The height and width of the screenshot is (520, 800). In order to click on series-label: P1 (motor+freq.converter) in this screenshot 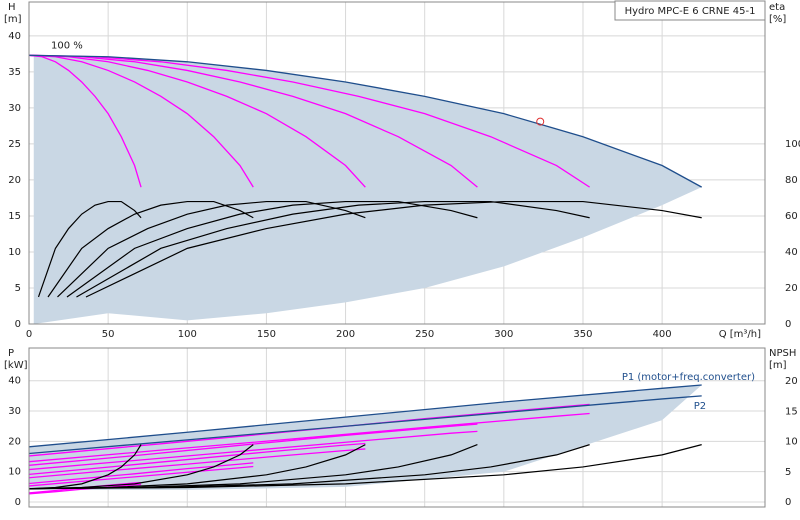, I will do `click(688, 377)`.